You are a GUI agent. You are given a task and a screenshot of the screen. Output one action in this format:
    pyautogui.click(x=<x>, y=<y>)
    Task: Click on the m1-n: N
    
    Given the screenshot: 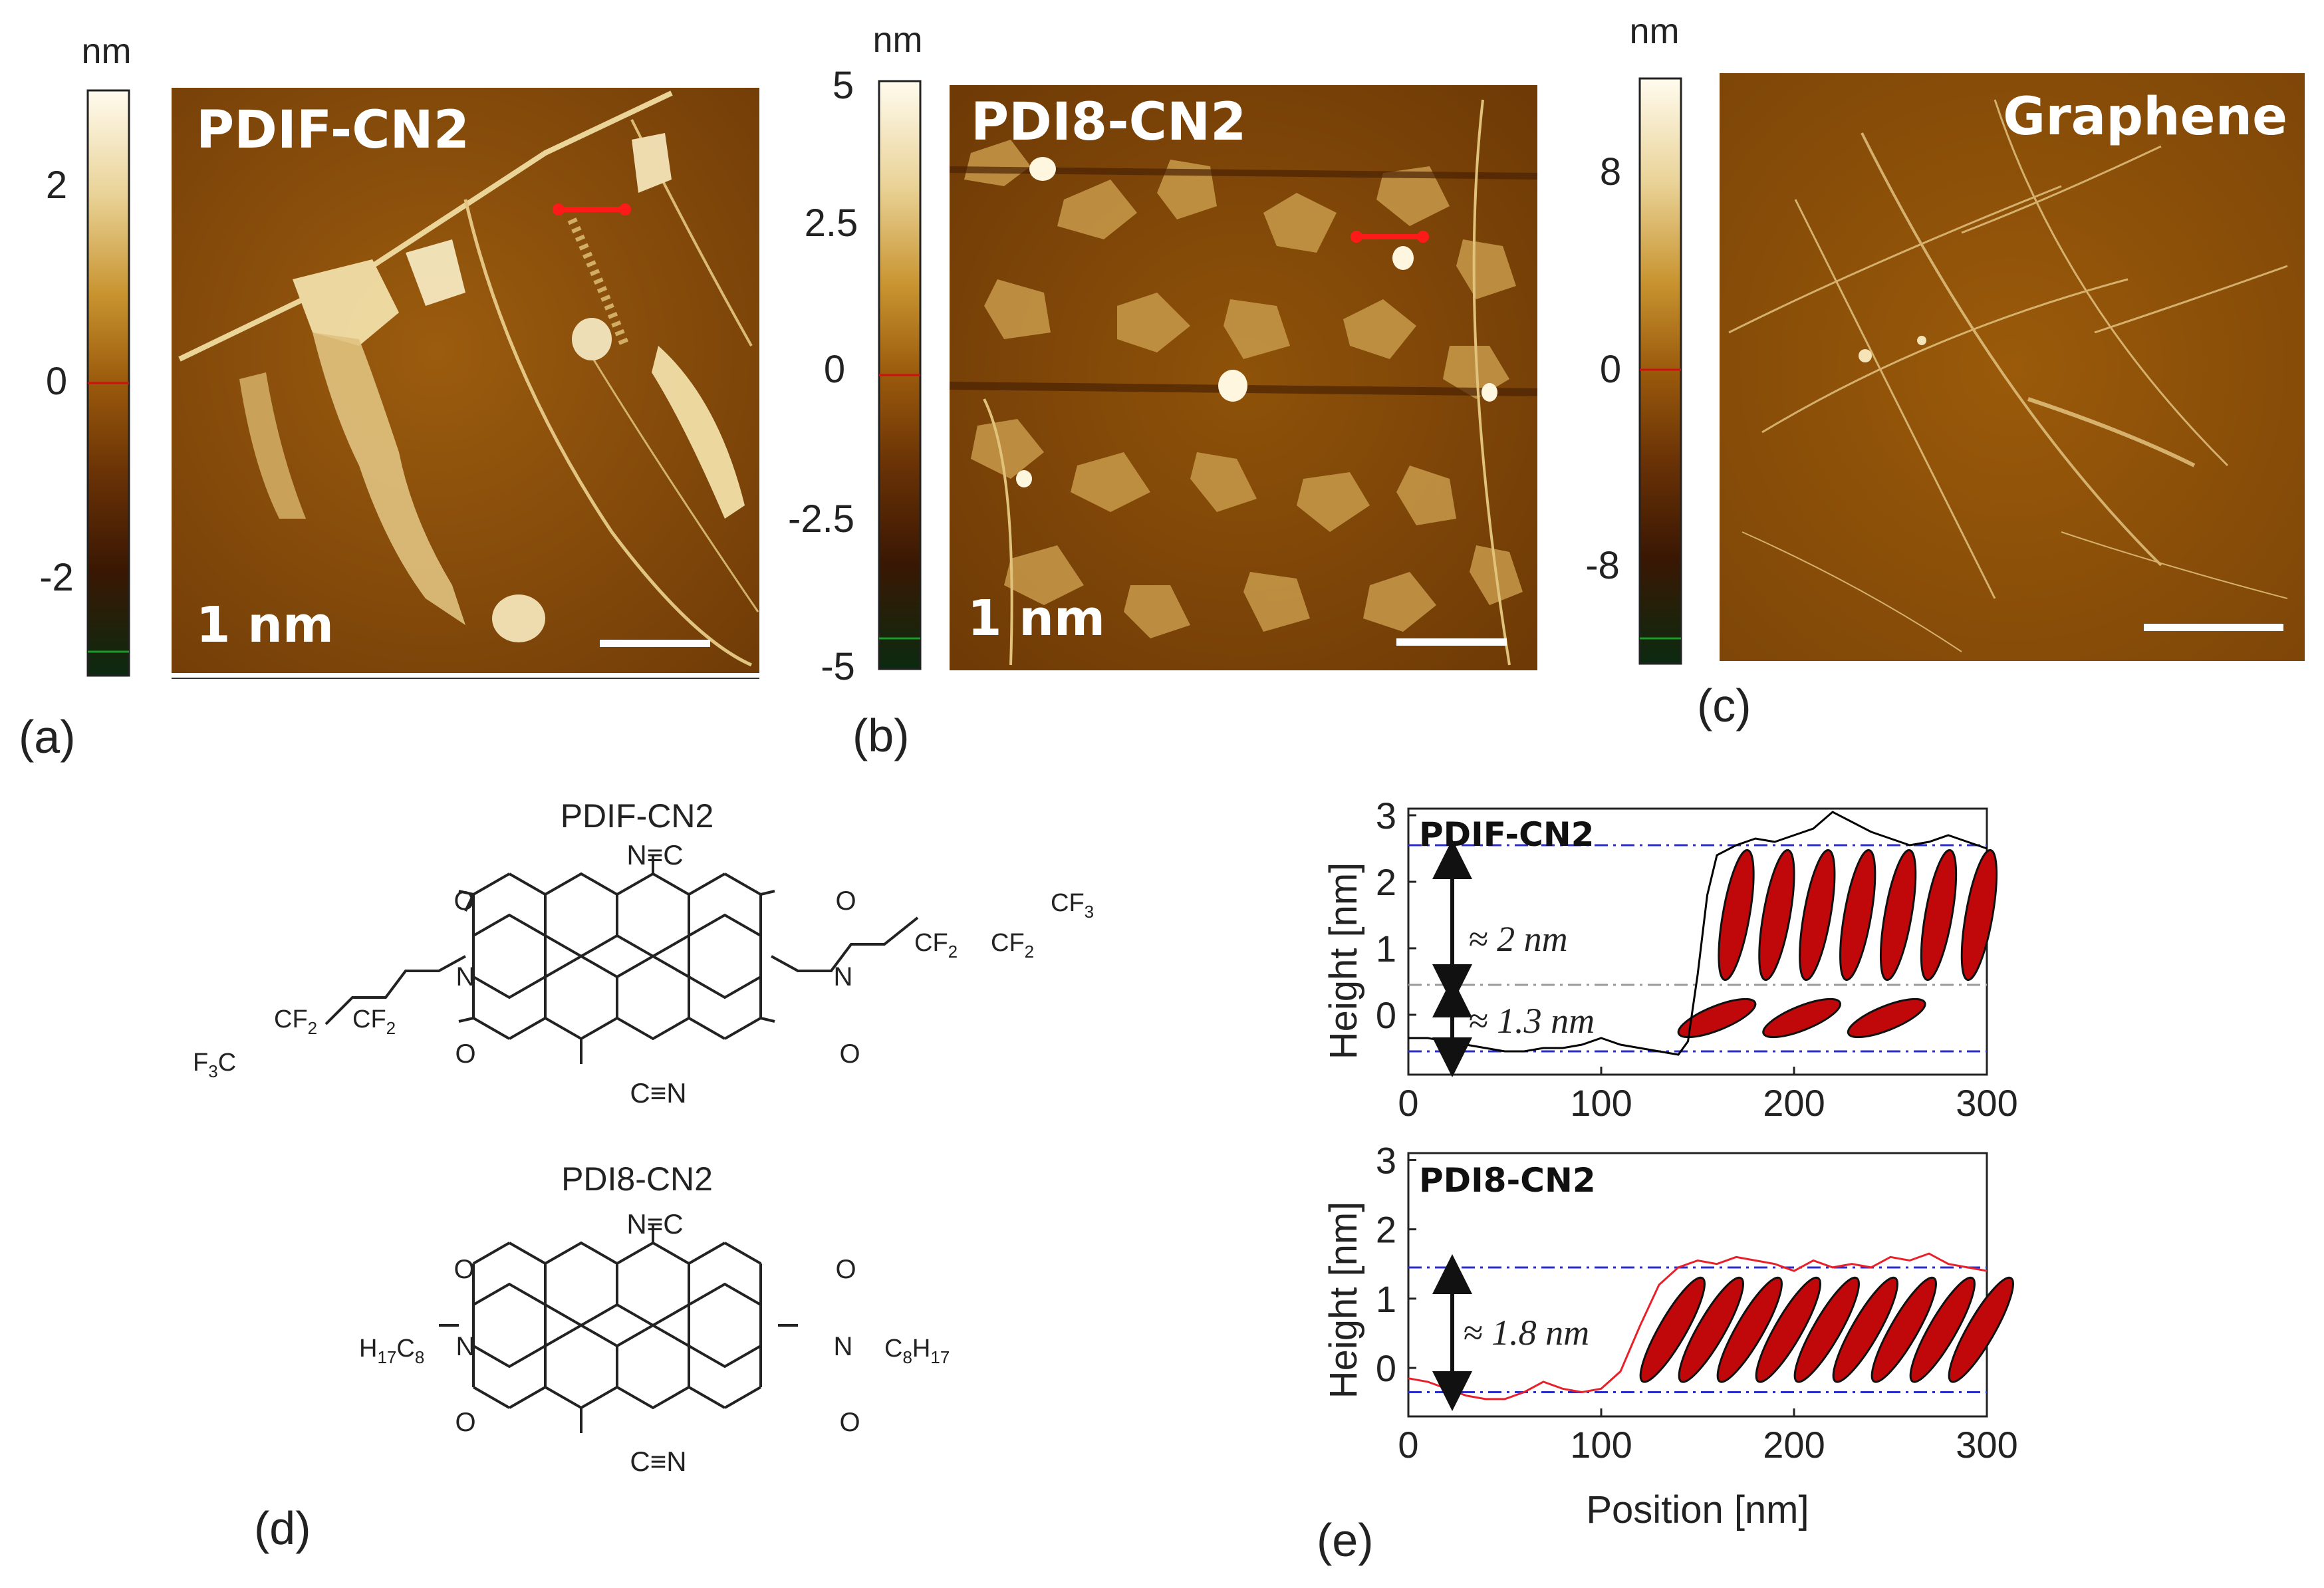 What is the action you would take?
    pyautogui.click(x=843, y=977)
    